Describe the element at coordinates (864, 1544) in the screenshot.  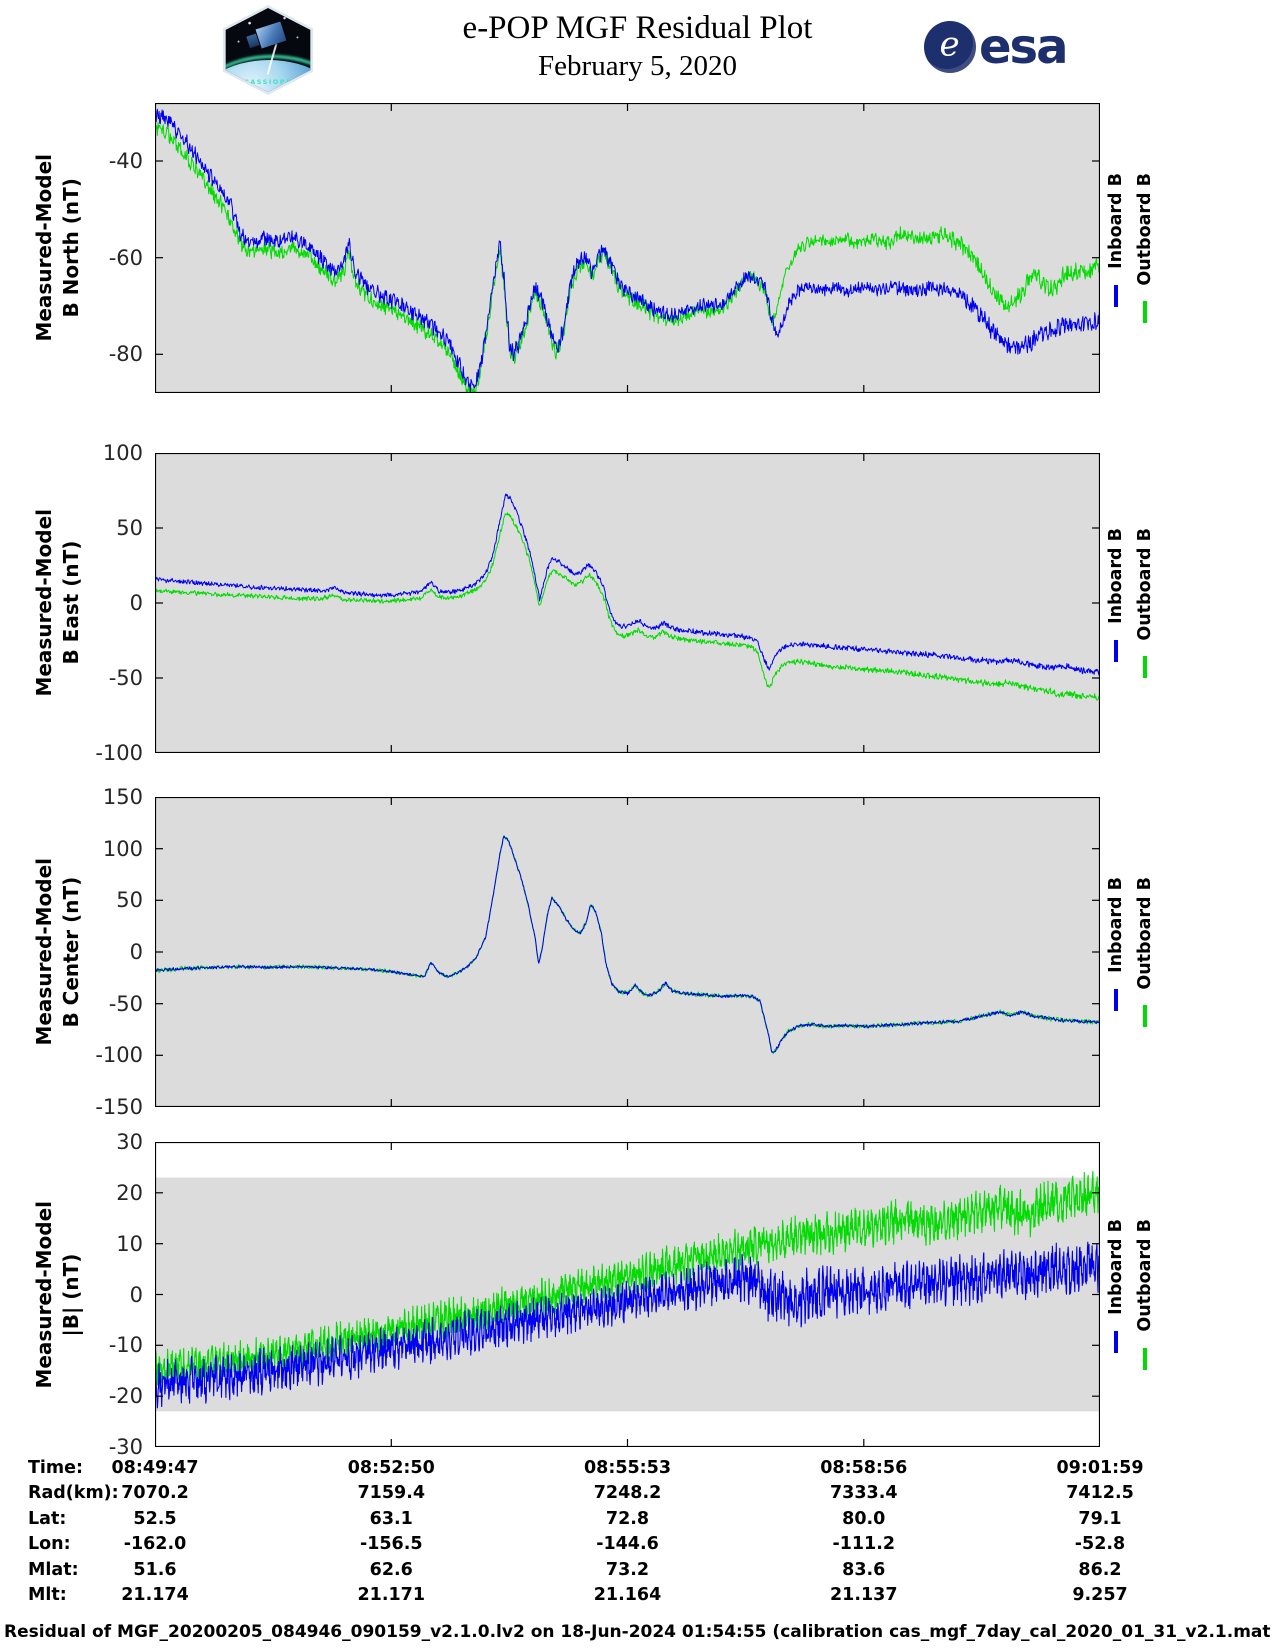
I see `table-cell: -111.2` at that location.